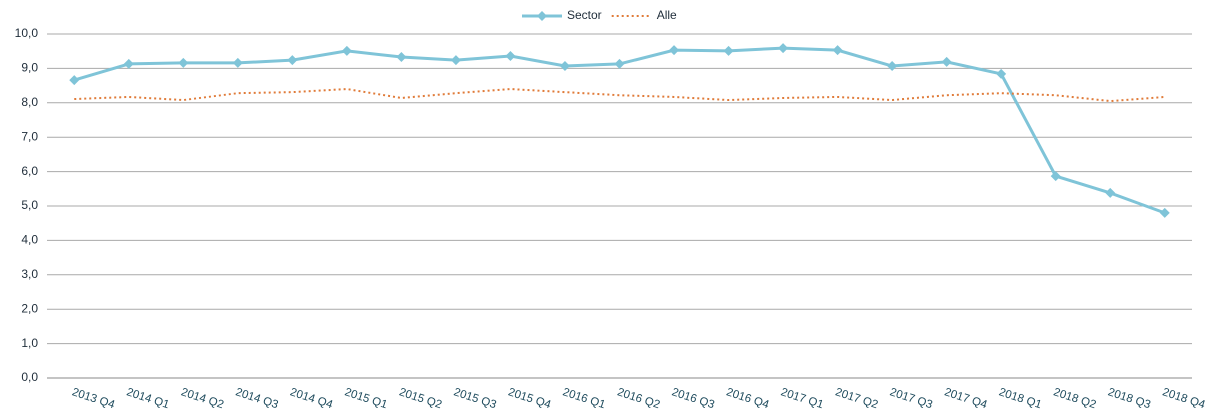 This screenshot has height=414, width=1212. What do you see at coordinates (693, 398) in the screenshot?
I see `x-tick-label: 2016 Q3` at bounding box center [693, 398].